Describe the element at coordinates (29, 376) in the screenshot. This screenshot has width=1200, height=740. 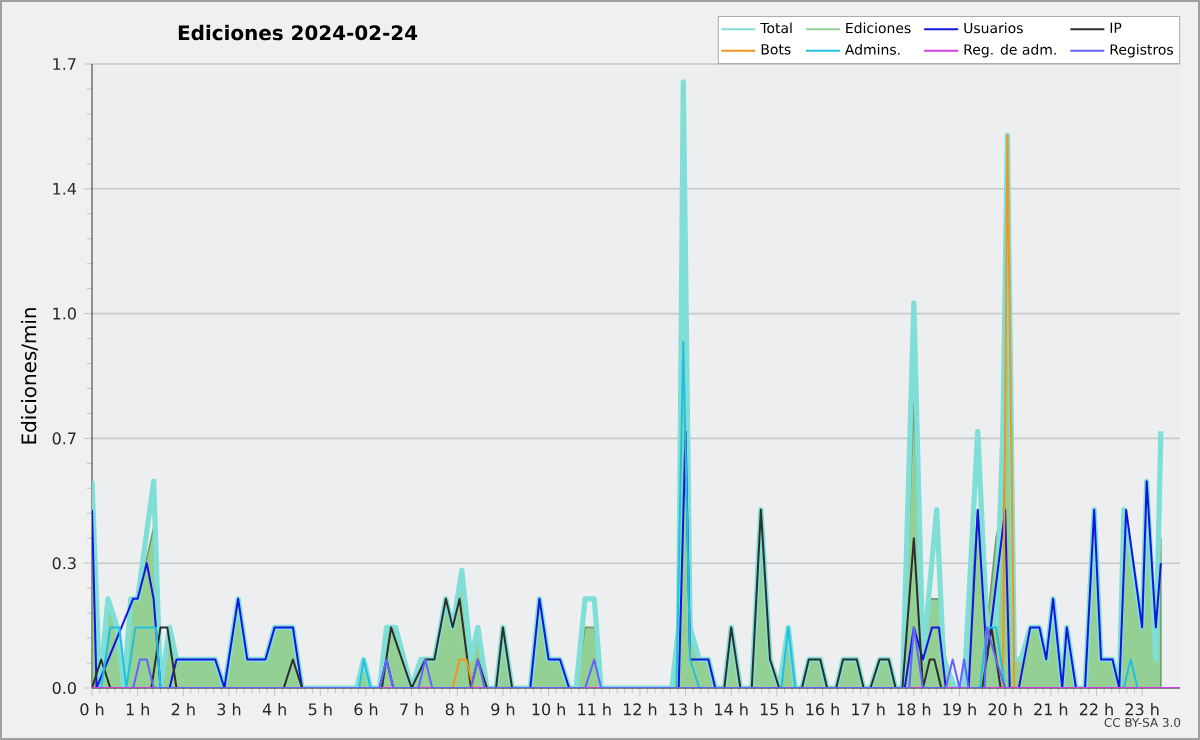
I see `y-axis-title: Ediciones/min` at that location.